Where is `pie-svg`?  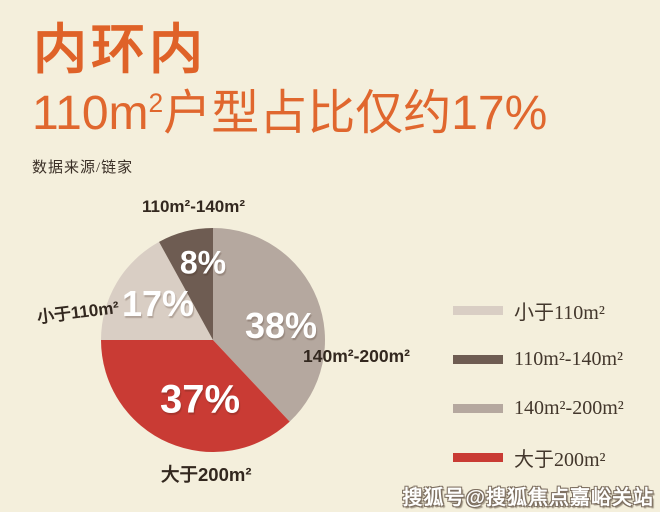
pie-svg is located at coordinates (213, 340).